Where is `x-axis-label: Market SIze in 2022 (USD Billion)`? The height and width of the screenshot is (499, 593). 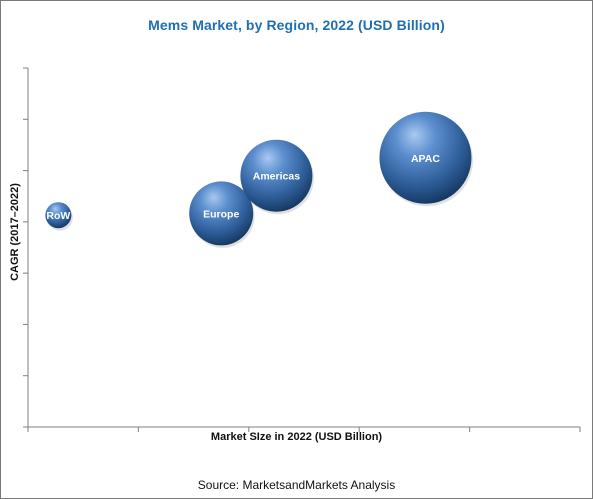
x-axis-label: Market SIze in 2022 (USD Billion) is located at coordinates (296, 437).